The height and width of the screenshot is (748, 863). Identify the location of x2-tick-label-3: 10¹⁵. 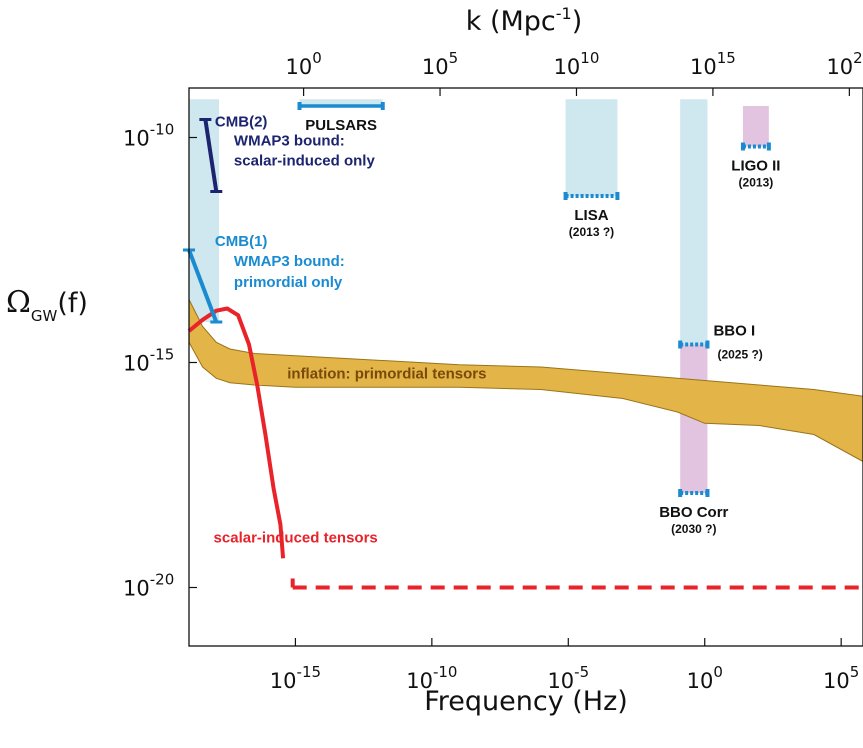
(713, 64).